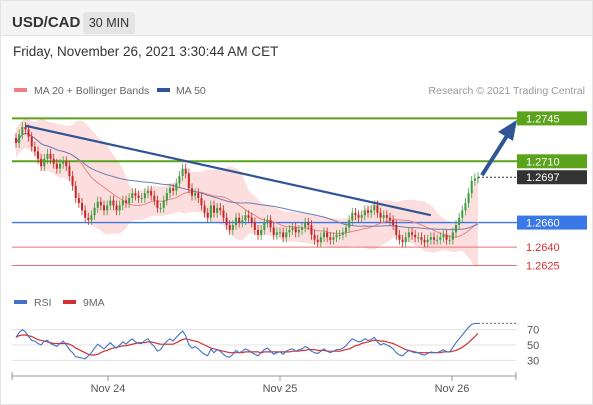  Describe the element at coordinates (543, 119) in the screenshot. I see `resistance-label: 1.2745` at that location.